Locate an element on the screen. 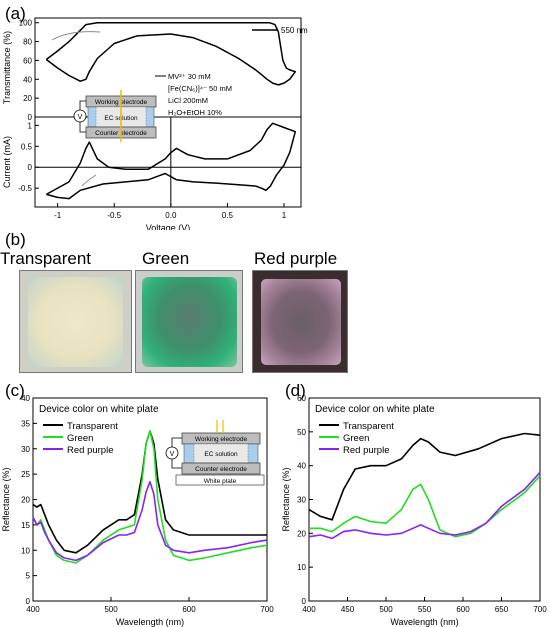  scan-direction-arrow-bottom is located at coordinates (89, 180).